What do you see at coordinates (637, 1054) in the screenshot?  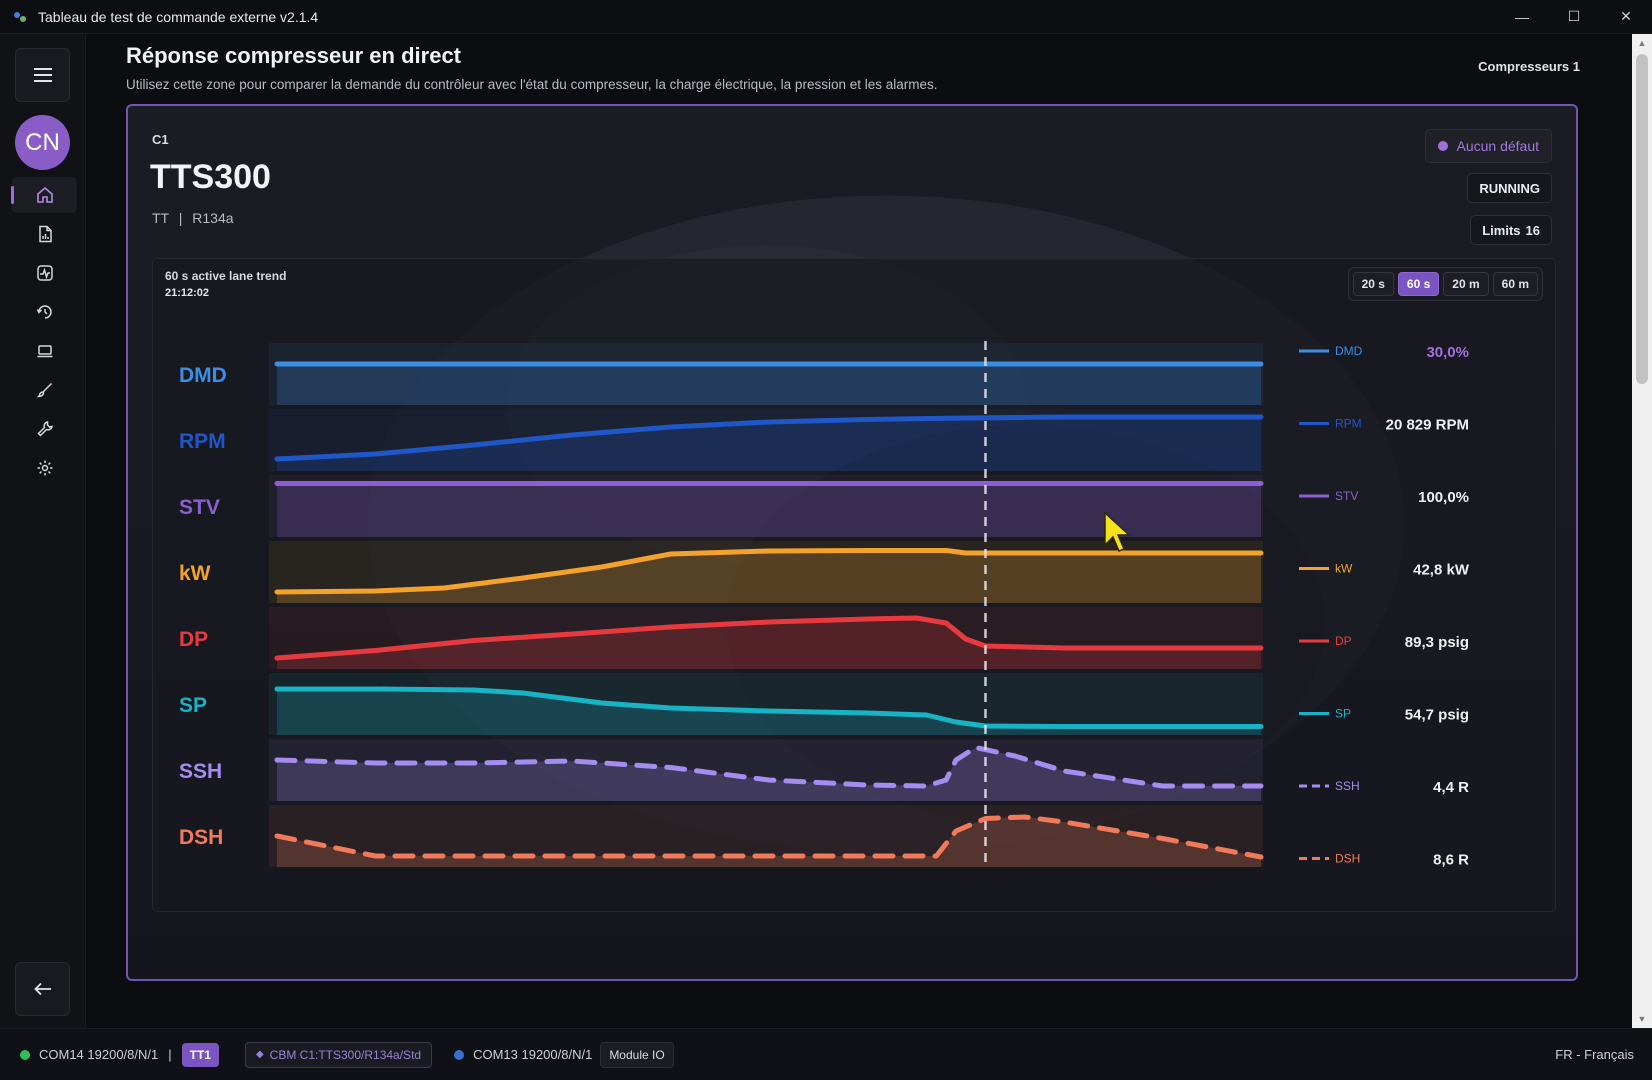 I see `module-io-badge: Module IO` at bounding box center [637, 1054].